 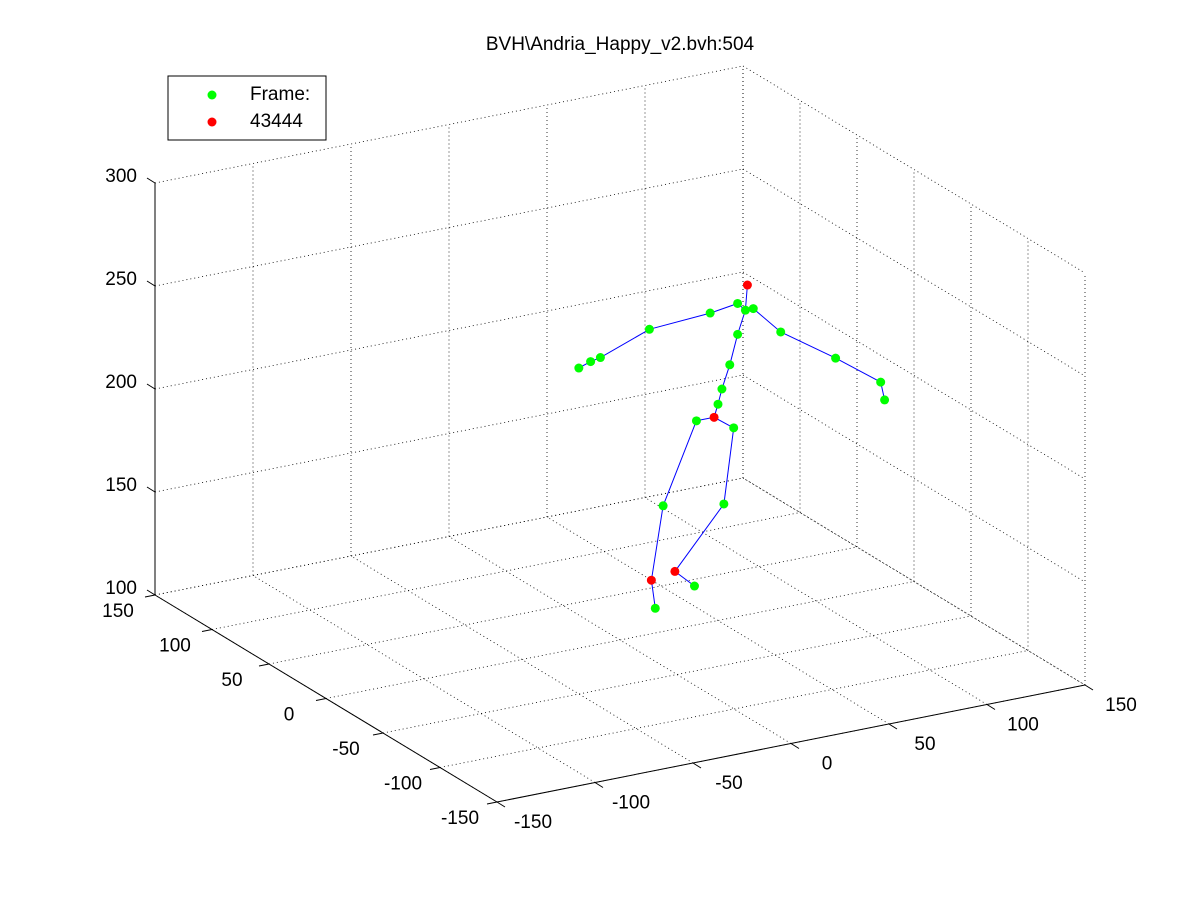 I want to click on x-tick-label: 50, so click(x=924, y=744).